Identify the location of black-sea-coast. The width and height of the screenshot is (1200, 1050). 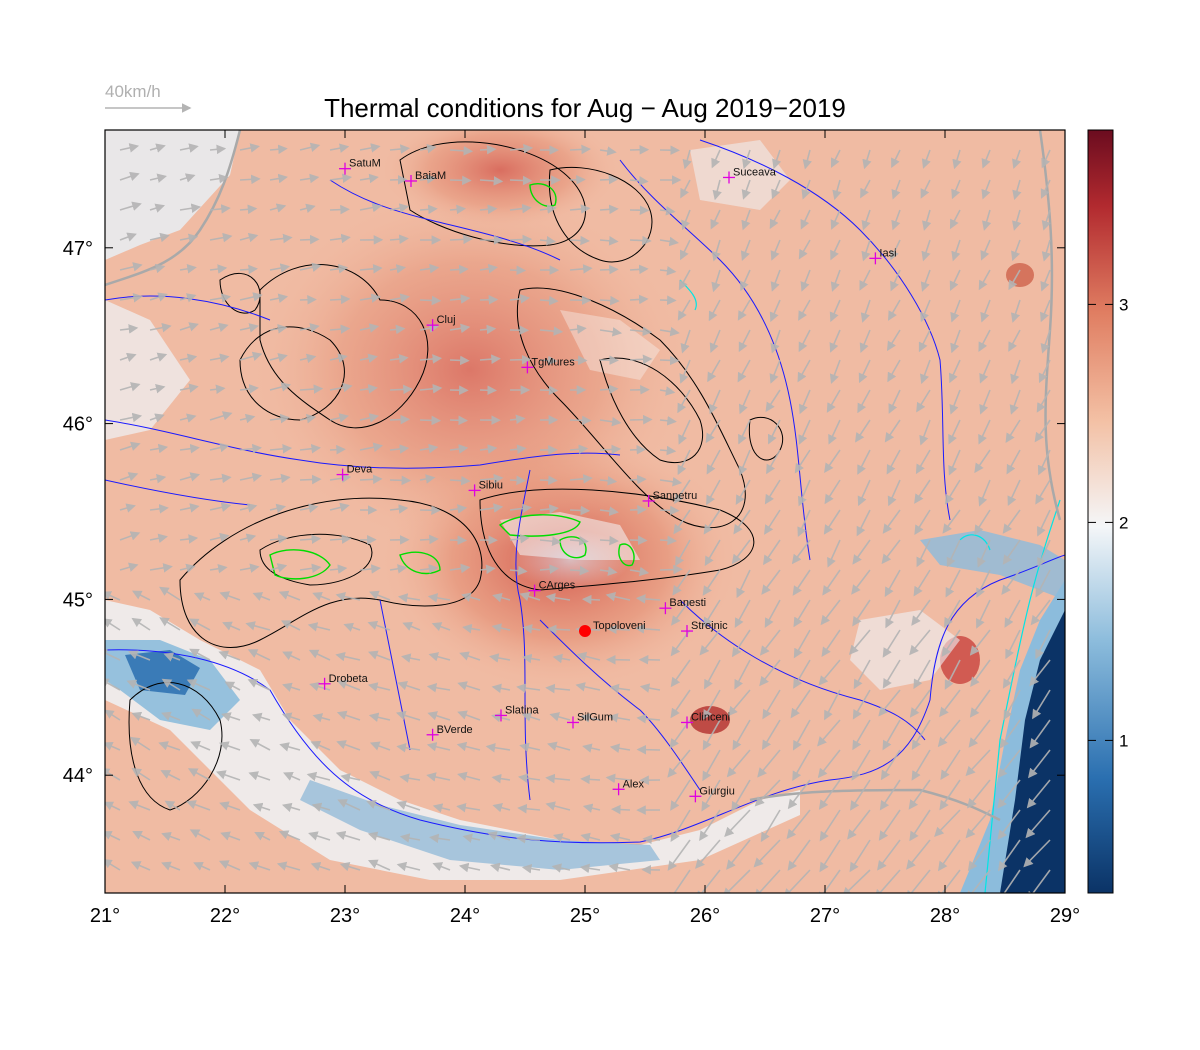
(1022, 696).